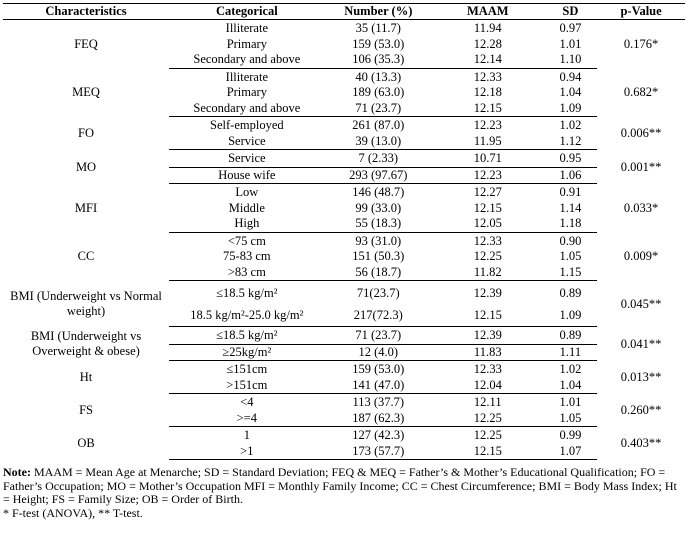 The width and height of the screenshot is (688, 537). I want to click on number-cell: 56 (18.7), so click(378, 272).